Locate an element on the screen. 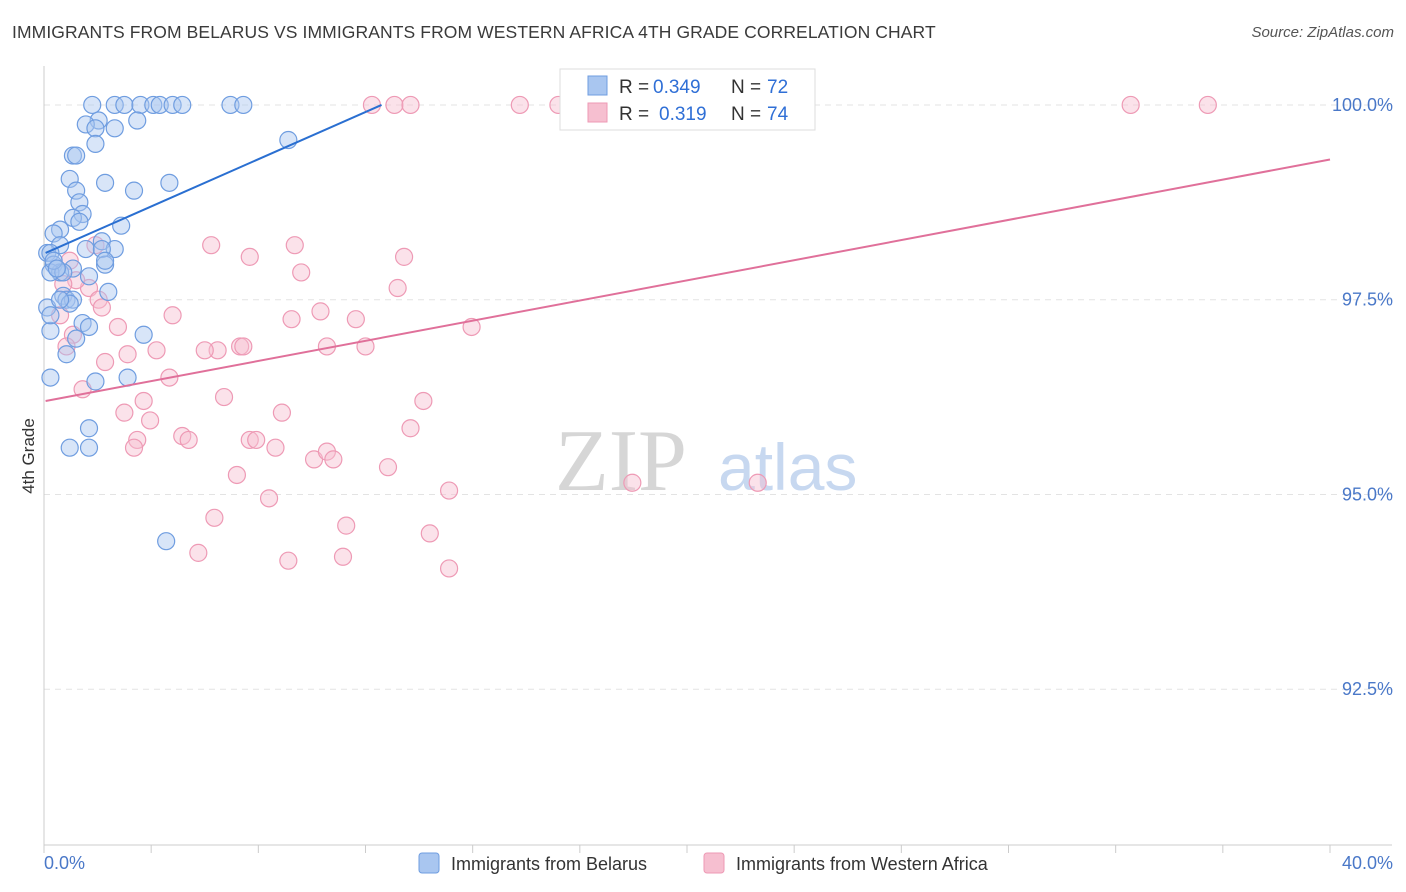 This screenshot has width=1406, height=892. y-tick-label: 100.0% is located at coordinates (1362, 105).